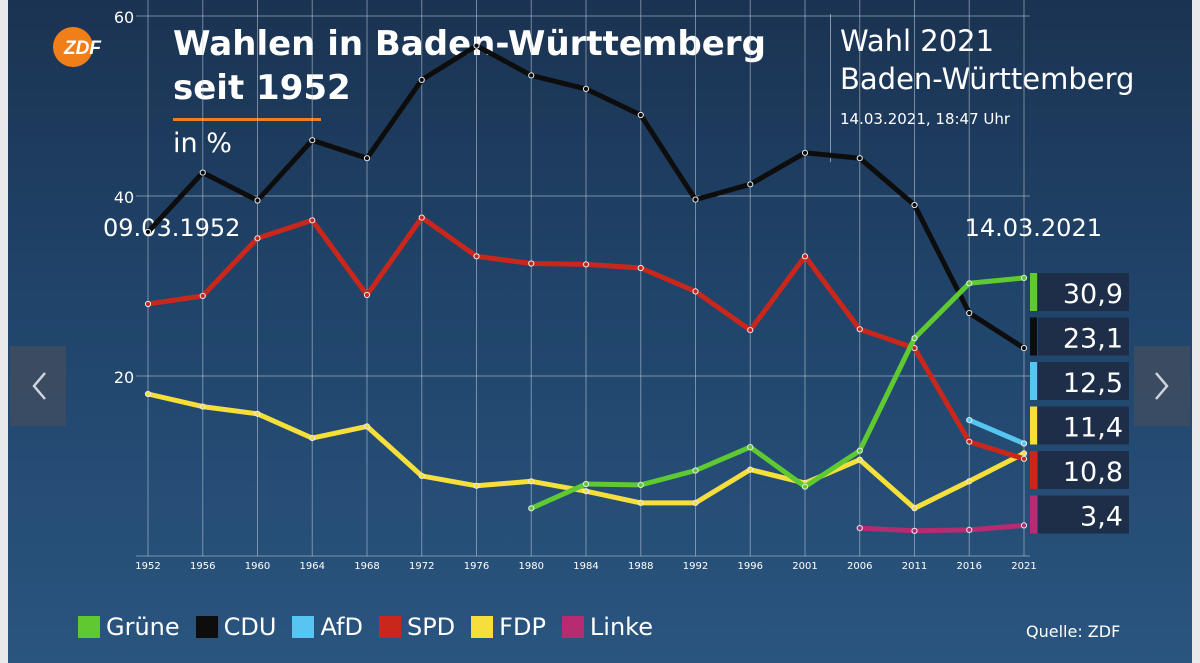  What do you see at coordinates (804, 566) in the screenshot?
I see `x-tick-label: 2001` at bounding box center [804, 566].